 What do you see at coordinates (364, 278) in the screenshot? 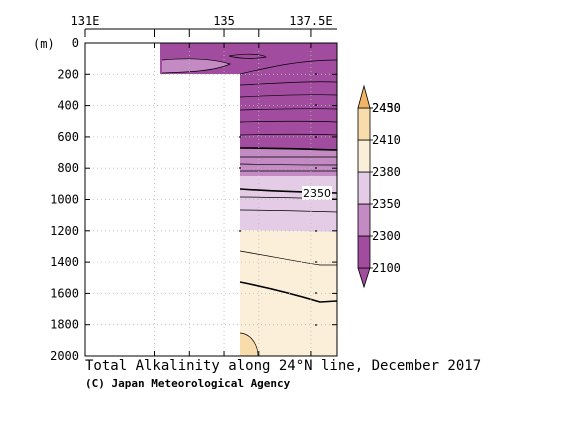
I see `colorbar-bottom-arrow` at bounding box center [364, 278].